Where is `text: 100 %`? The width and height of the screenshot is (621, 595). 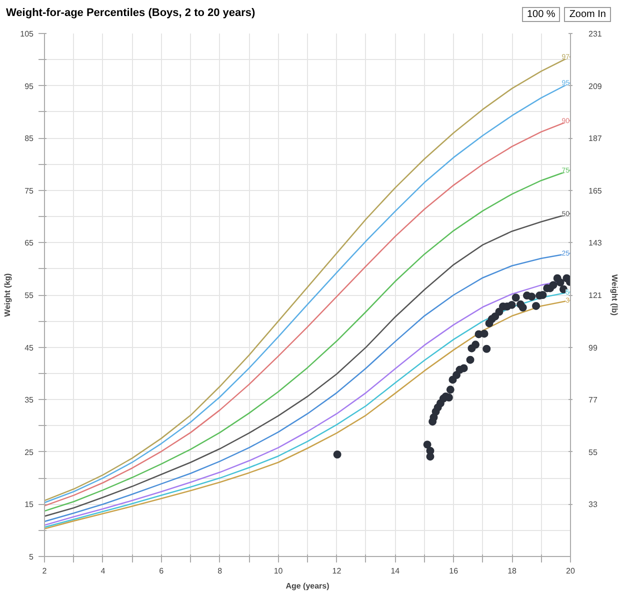 text: 100 % is located at coordinates (541, 14).